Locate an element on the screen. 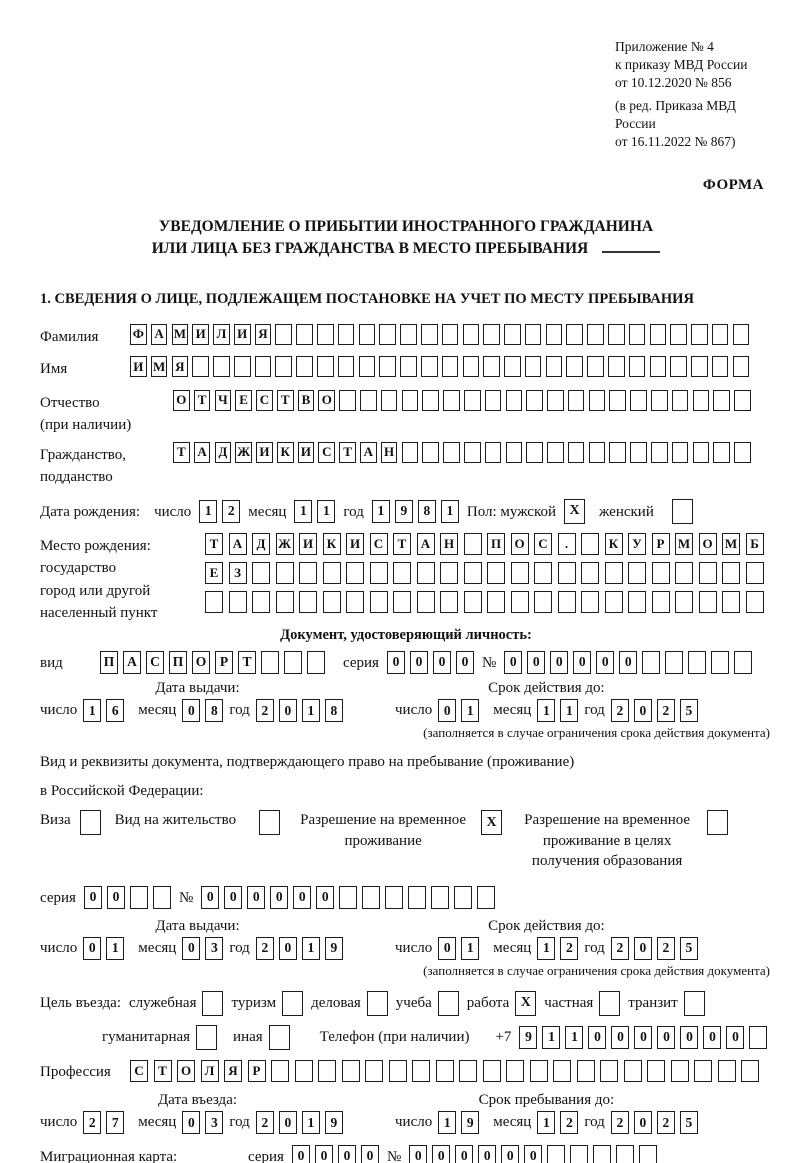  char-box: У is located at coordinates (637, 543).